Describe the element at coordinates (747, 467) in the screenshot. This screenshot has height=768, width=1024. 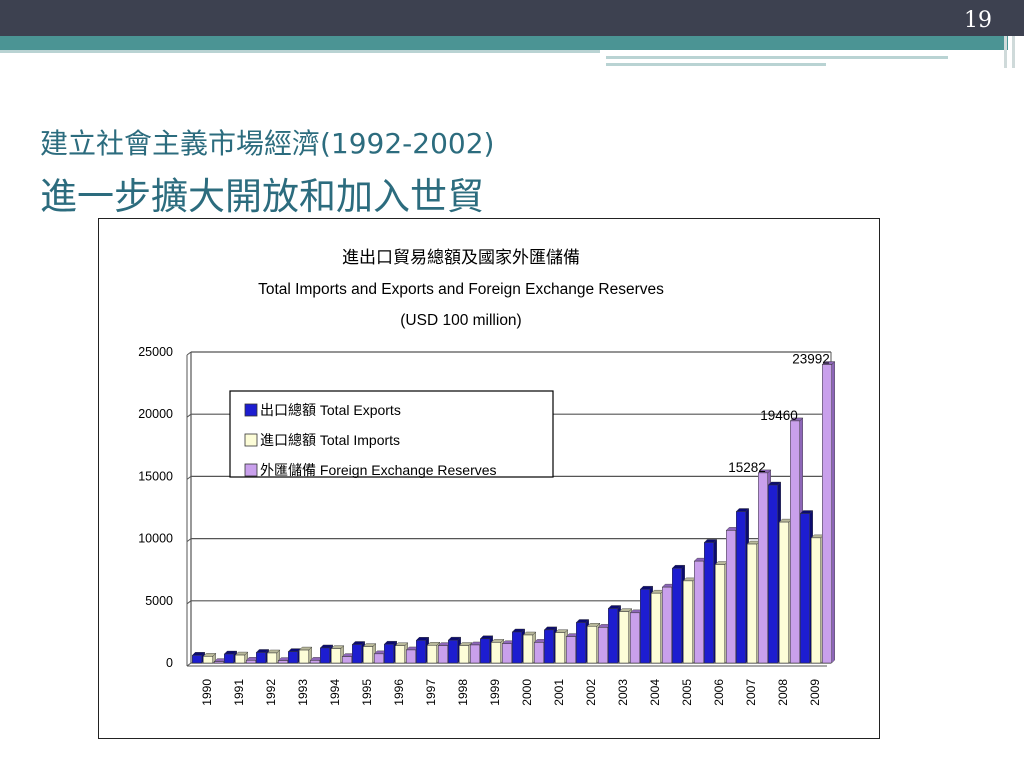
I see `data-label: 15282` at that location.